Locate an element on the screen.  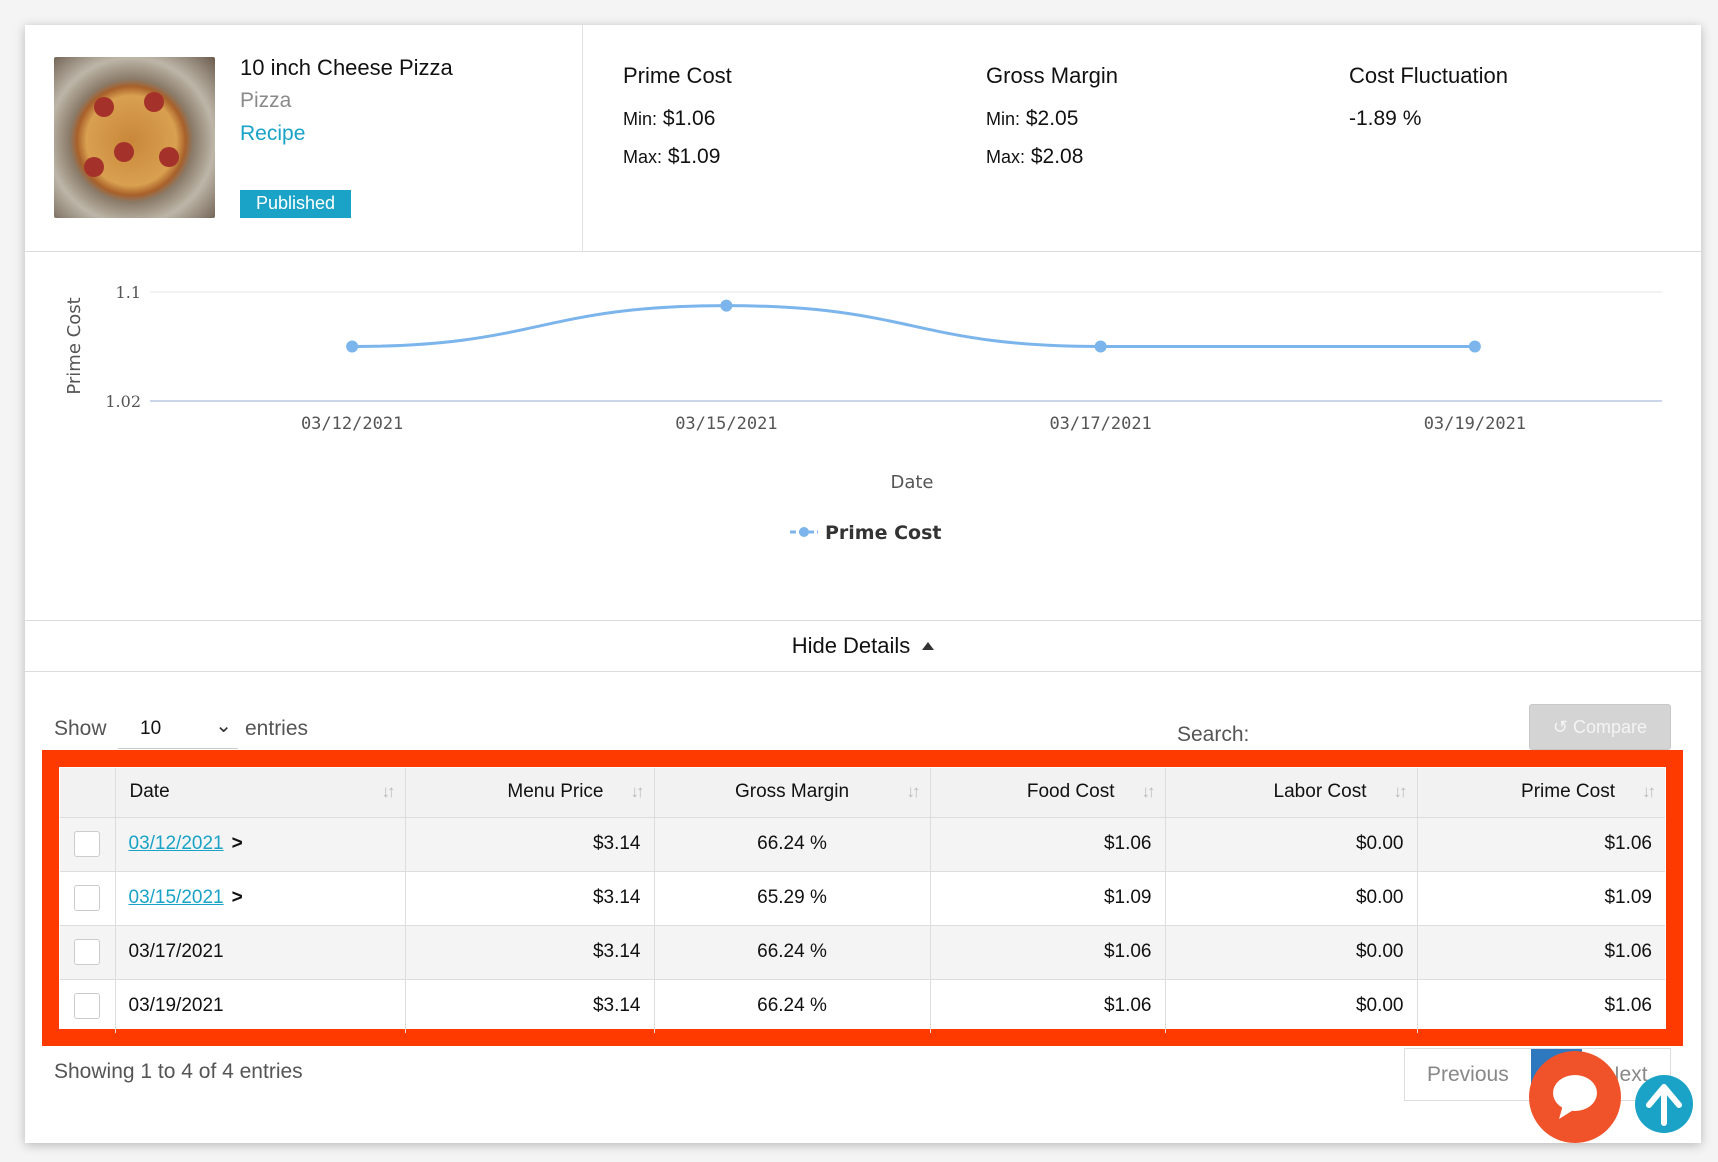
x-axis-label: Date is located at coordinates (911, 482).